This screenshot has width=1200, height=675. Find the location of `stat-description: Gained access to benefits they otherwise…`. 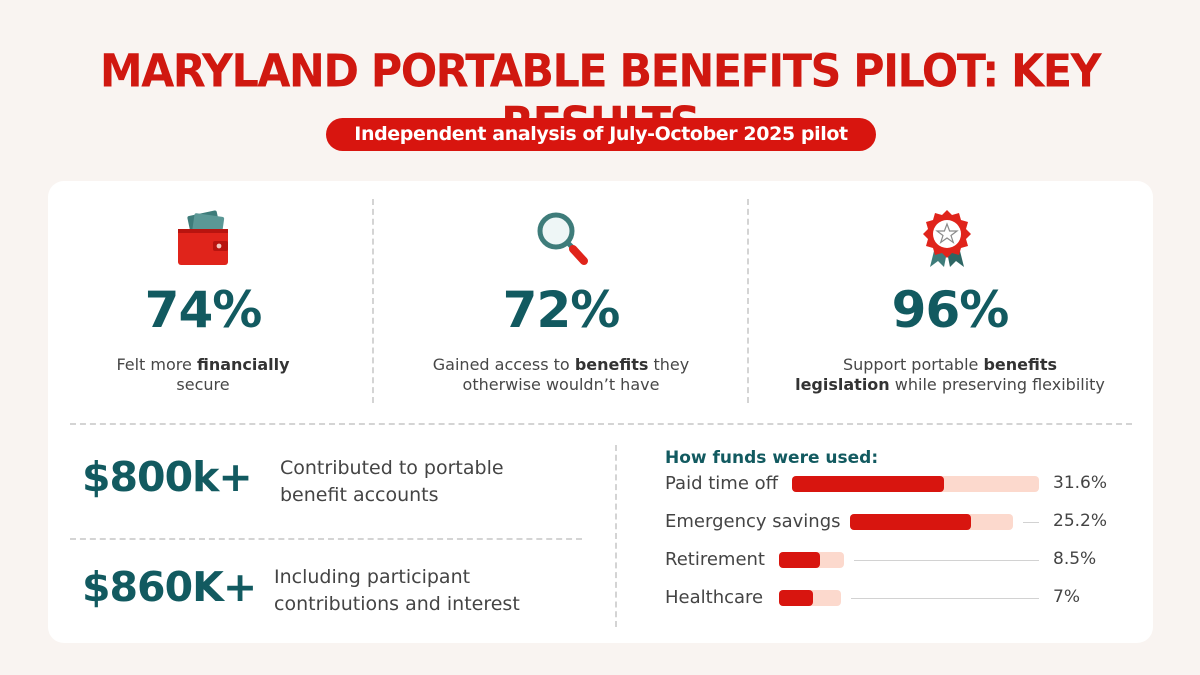

stat-description: Gained access to benefits they otherwise… is located at coordinates (561, 374).